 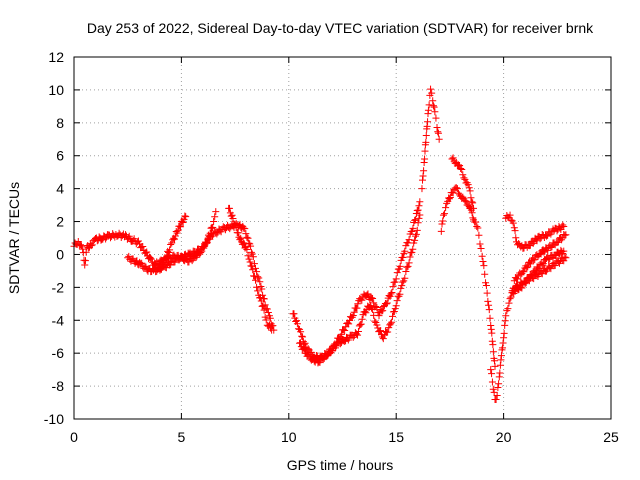 What do you see at coordinates (58, 287) in the screenshot?
I see `y-tick-label: -2` at bounding box center [58, 287].